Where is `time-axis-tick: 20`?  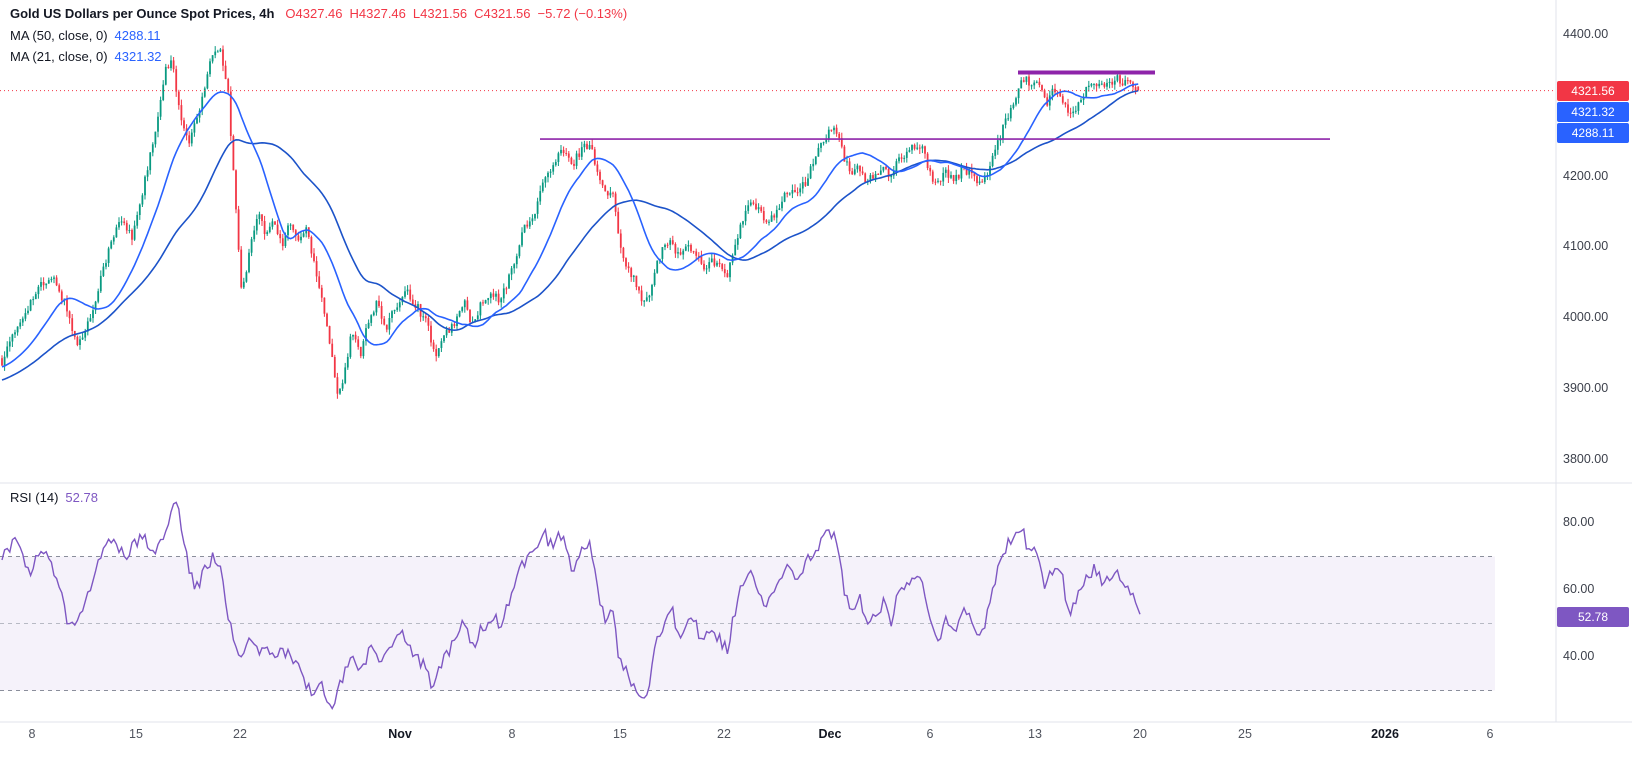
time-axis-tick: 20 is located at coordinates (1140, 734).